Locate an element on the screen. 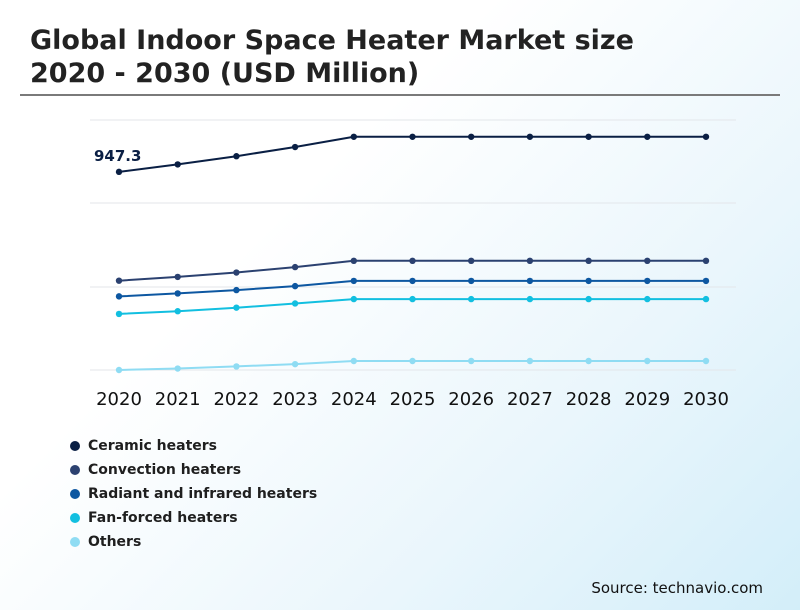  x-tick-label: 2027 is located at coordinates (530, 399).